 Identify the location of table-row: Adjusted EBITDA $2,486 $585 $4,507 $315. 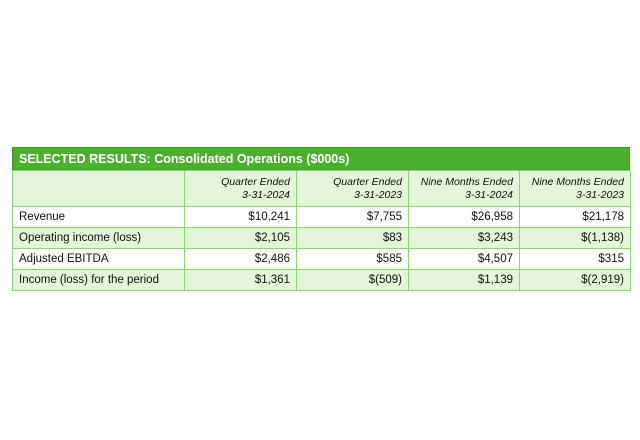
(321, 259).